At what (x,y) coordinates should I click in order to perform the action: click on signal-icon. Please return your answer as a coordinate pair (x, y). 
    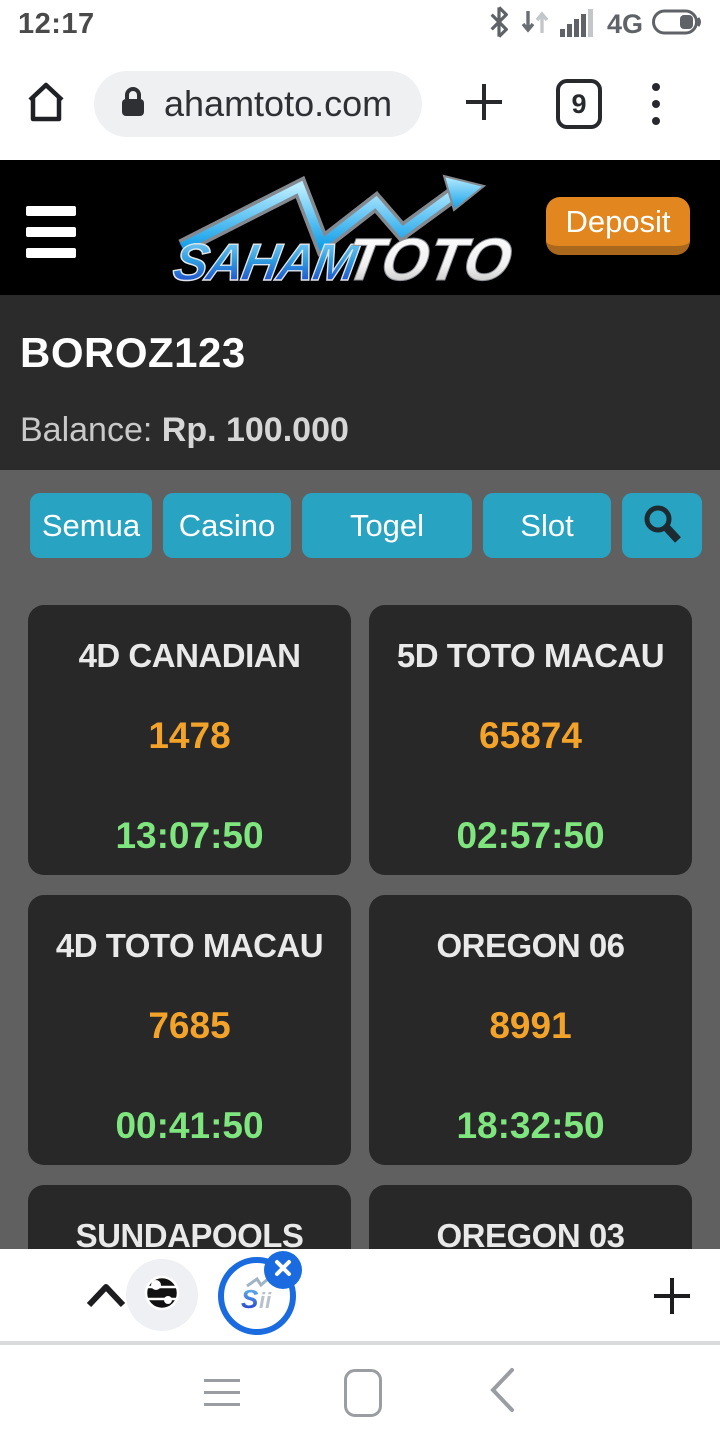
    Looking at the image, I should click on (578, 24).